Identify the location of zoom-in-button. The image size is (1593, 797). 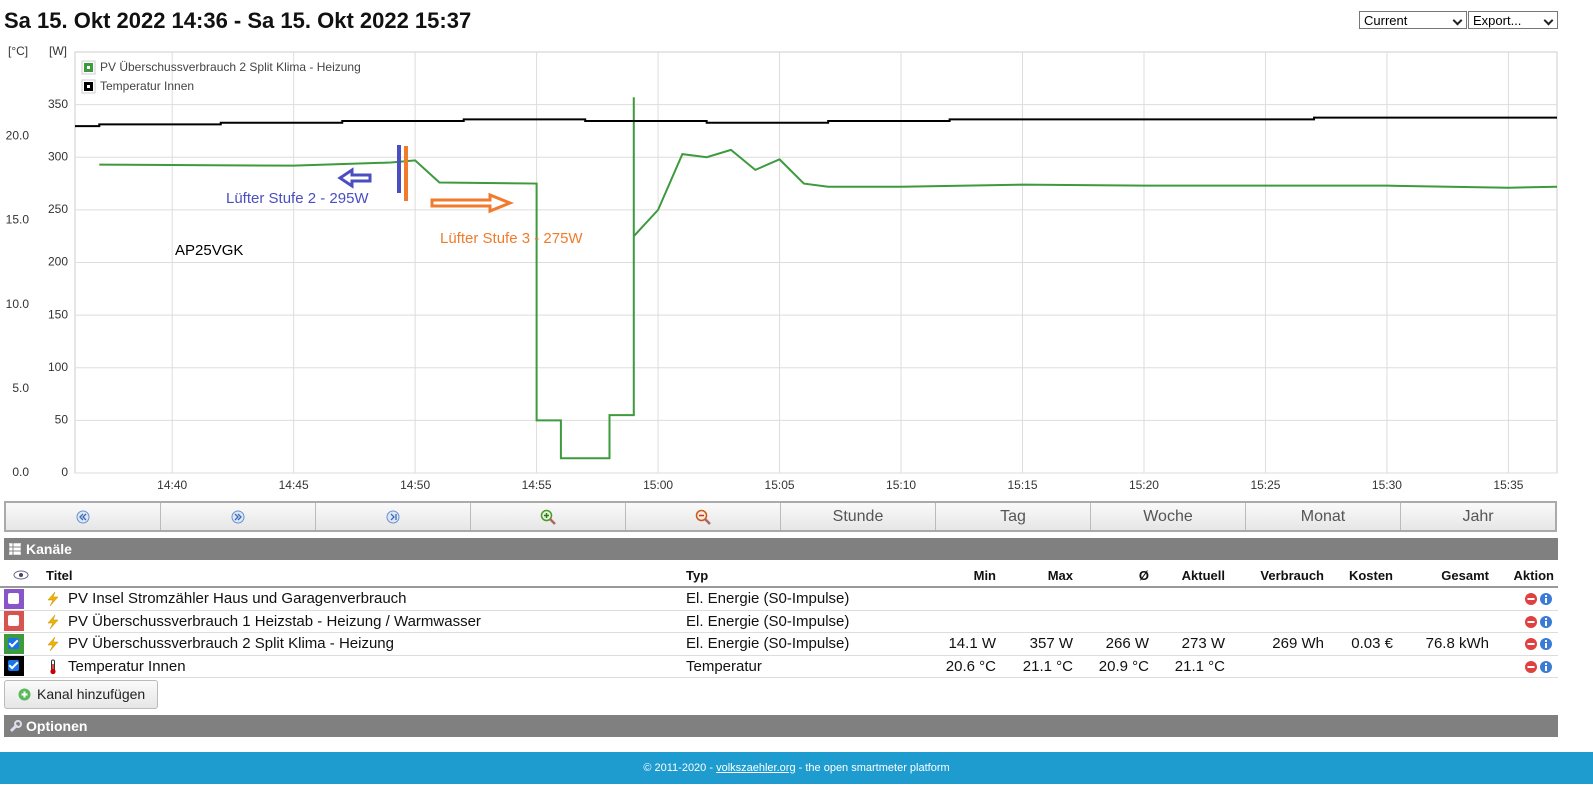
(548, 516).